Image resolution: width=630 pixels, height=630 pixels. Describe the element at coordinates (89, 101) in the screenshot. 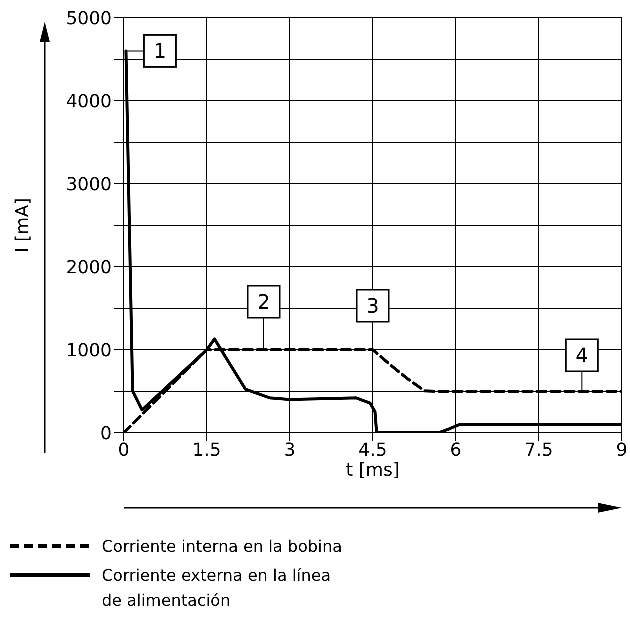

I see `y-tick-label: 4000` at that location.